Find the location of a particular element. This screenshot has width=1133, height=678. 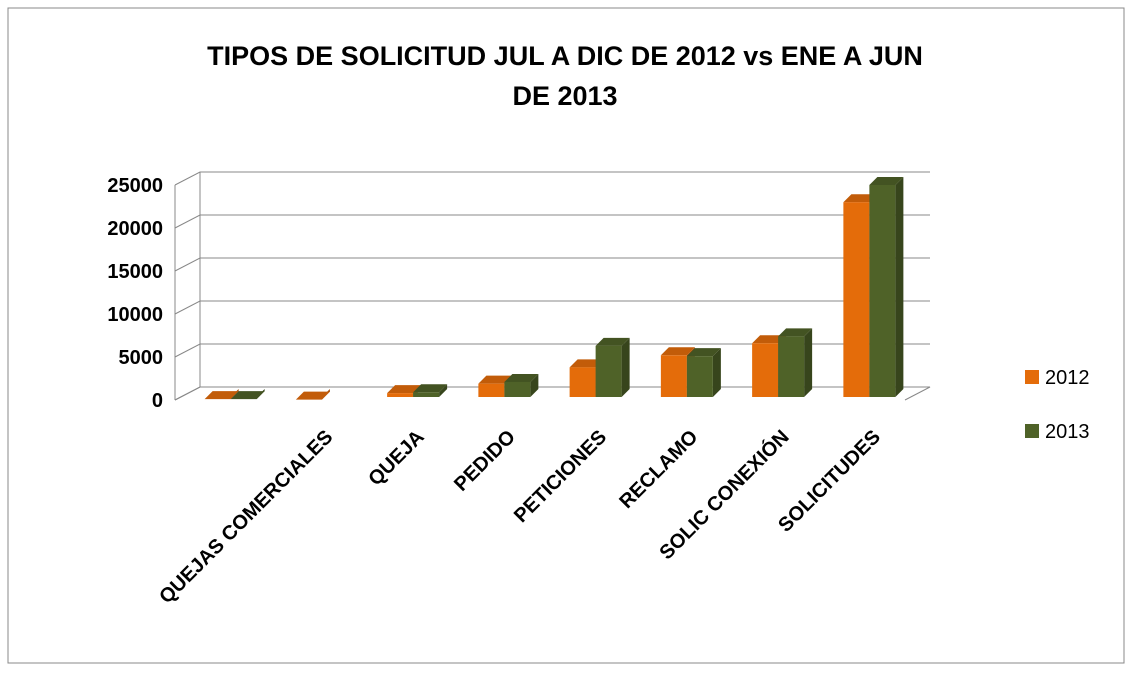

y-tick-label: 10000 is located at coordinates (135, 315).